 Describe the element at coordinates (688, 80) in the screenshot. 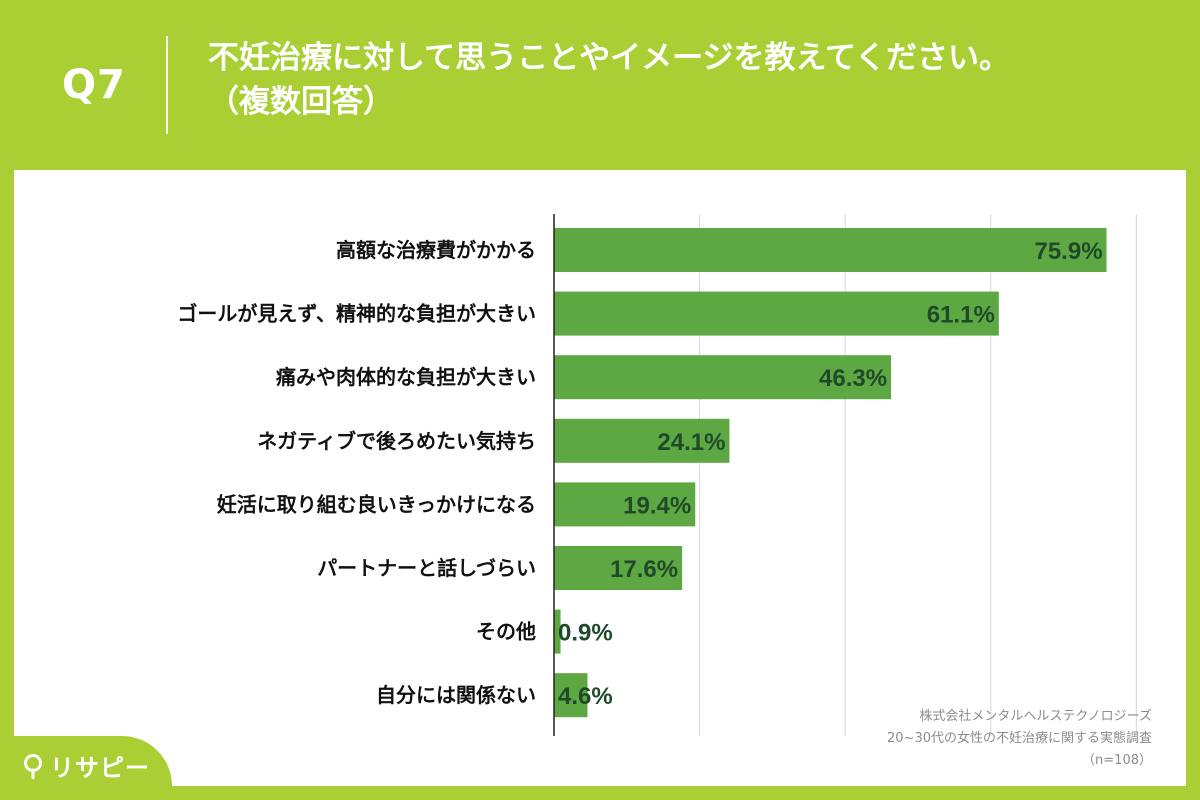

I see `question-title: 不妊治療に対して思うことやイメージを教えてください。 （複数回答）` at that location.